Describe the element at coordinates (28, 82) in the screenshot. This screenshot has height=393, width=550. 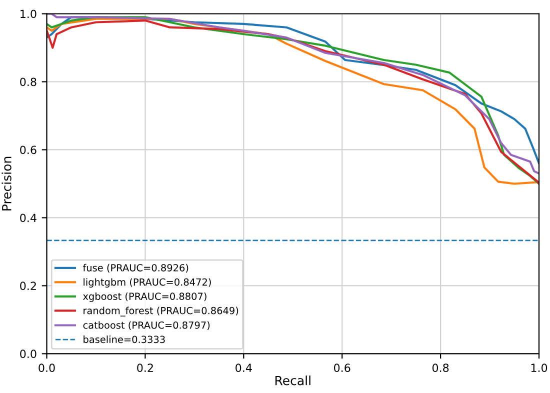
I see `y-tick-label: 0.8` at that location.